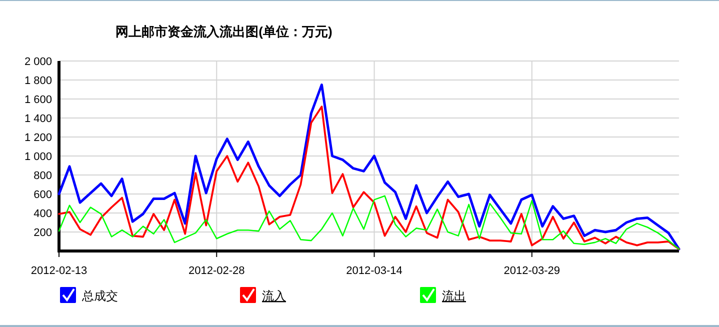 This screenshot has width=719, height=327. Describe the element at coordinates (43, 233) in the screenshot. I see `y-tick-label: 200` at that location.